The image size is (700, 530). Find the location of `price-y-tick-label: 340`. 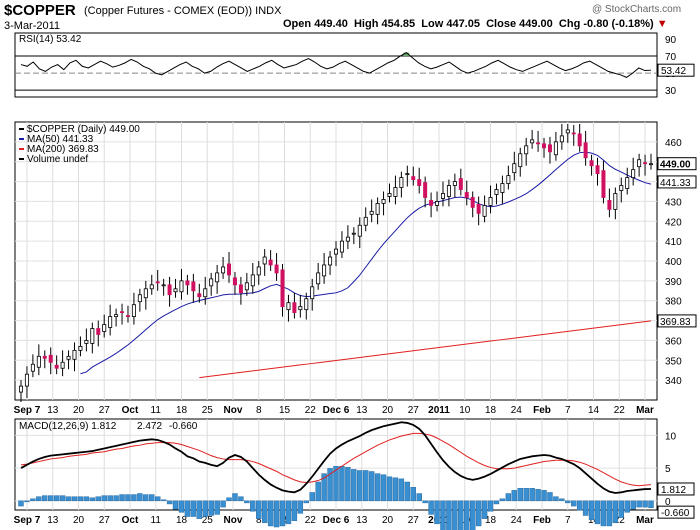

price-y-tick-label: 340 is located at coordinates (673, 381).